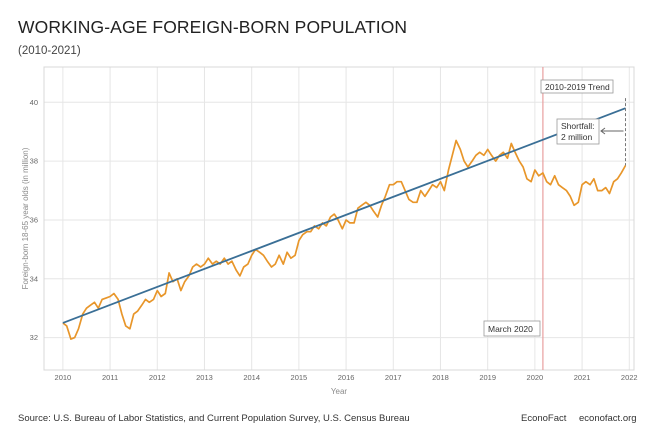  I want to click on x-tick-label: 2011, so click(110, 377).